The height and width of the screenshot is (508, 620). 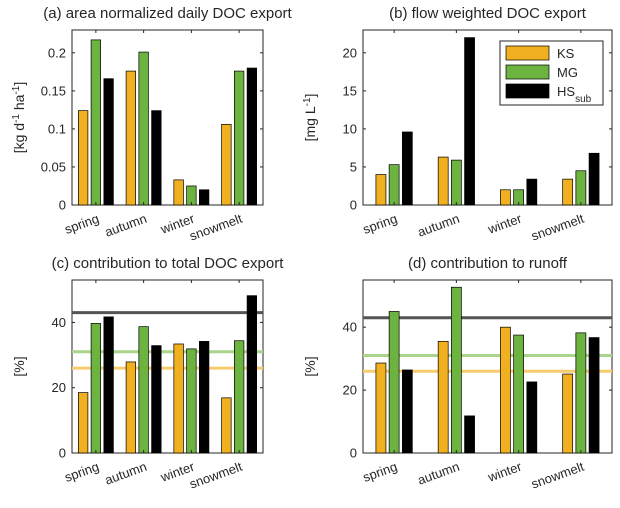 I want to click on y-axis-label: [mg L-1], so click(x=310, y=118).